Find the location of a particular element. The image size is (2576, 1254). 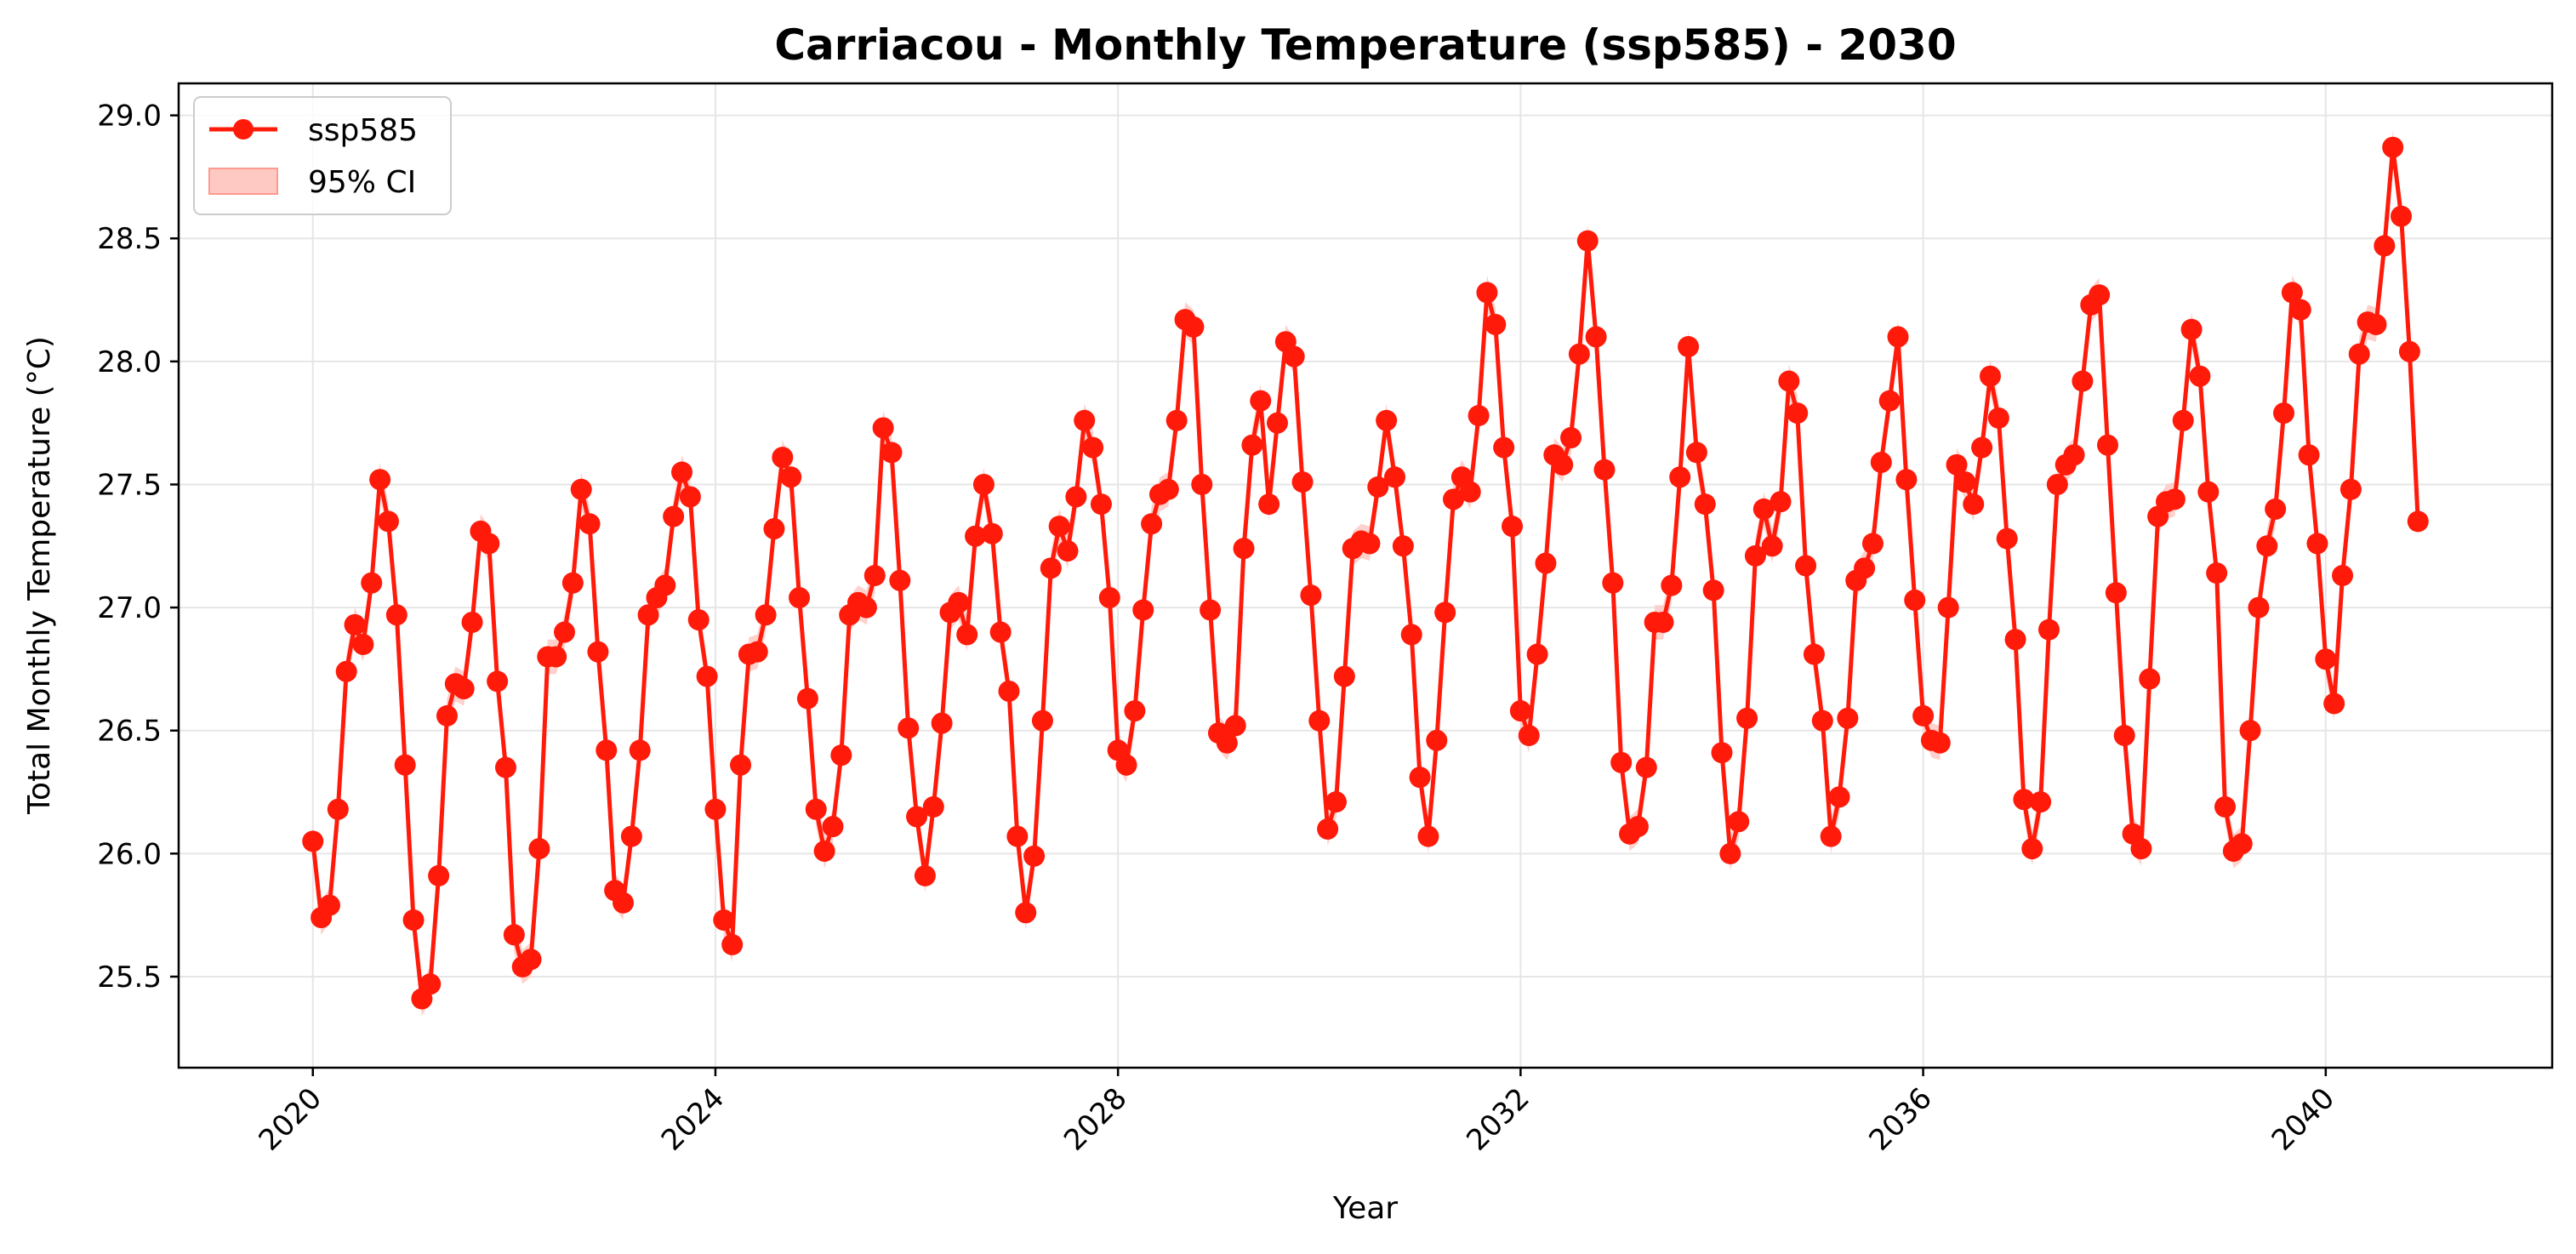

legend-label-ssp585: ssp585 is located at coordinates (363, 131).